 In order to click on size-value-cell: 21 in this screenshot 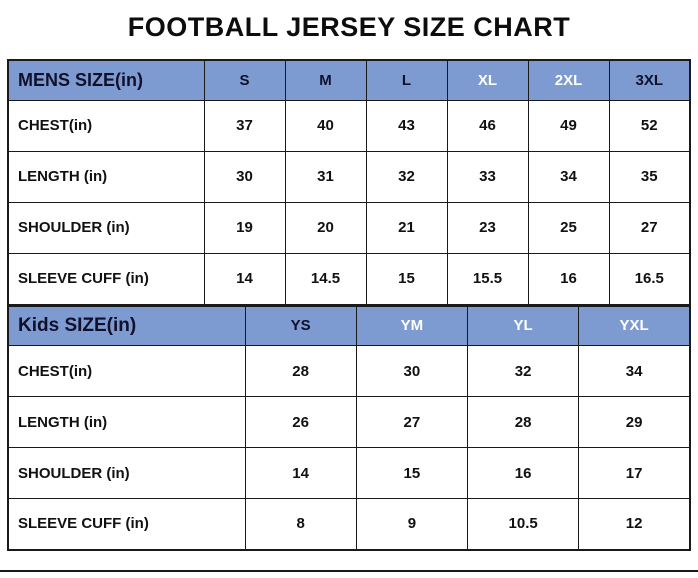, I will do `click(406, 227)`.